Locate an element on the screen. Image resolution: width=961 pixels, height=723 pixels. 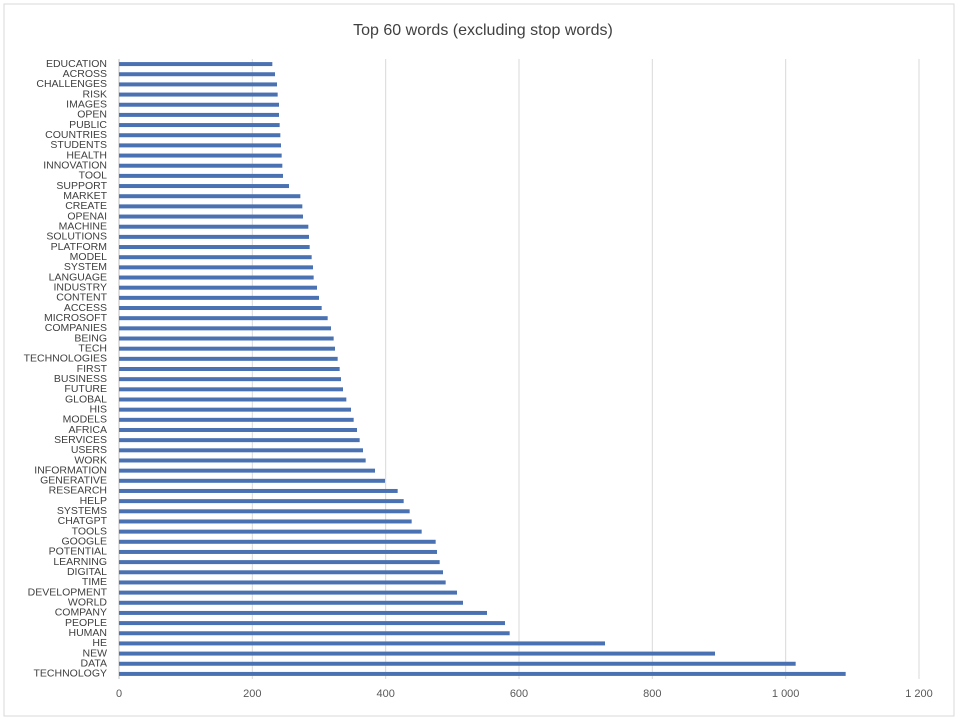
y-tick-label: WORLD is located at coordinates (88, 603).